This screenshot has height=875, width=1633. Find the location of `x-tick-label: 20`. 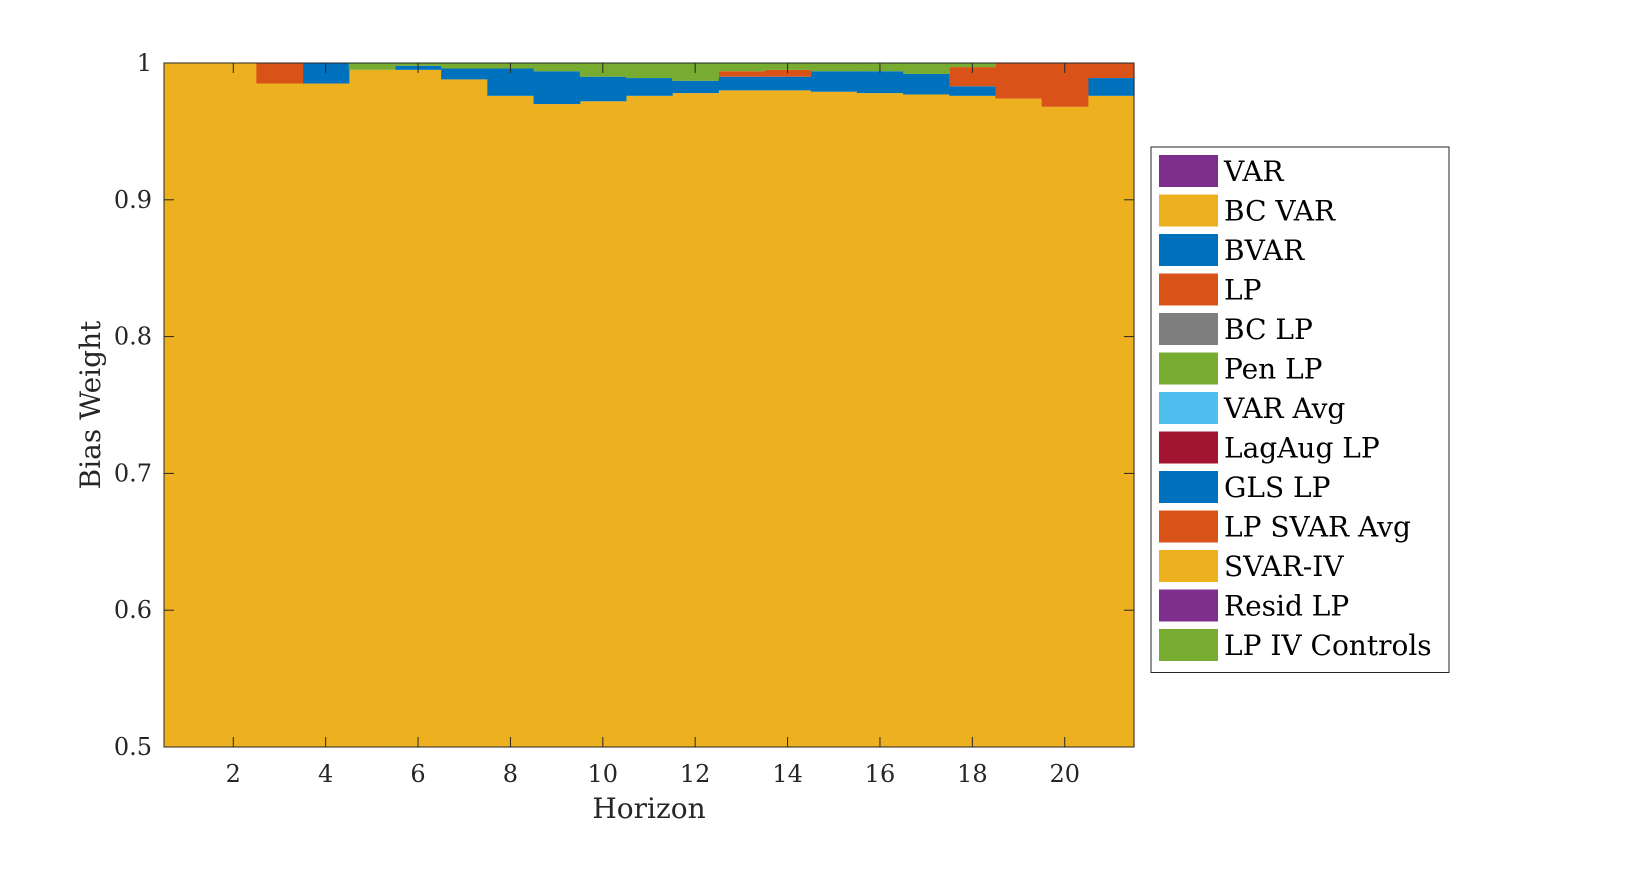

x-tick-label: 20 is located at coordinates (1064, 774).